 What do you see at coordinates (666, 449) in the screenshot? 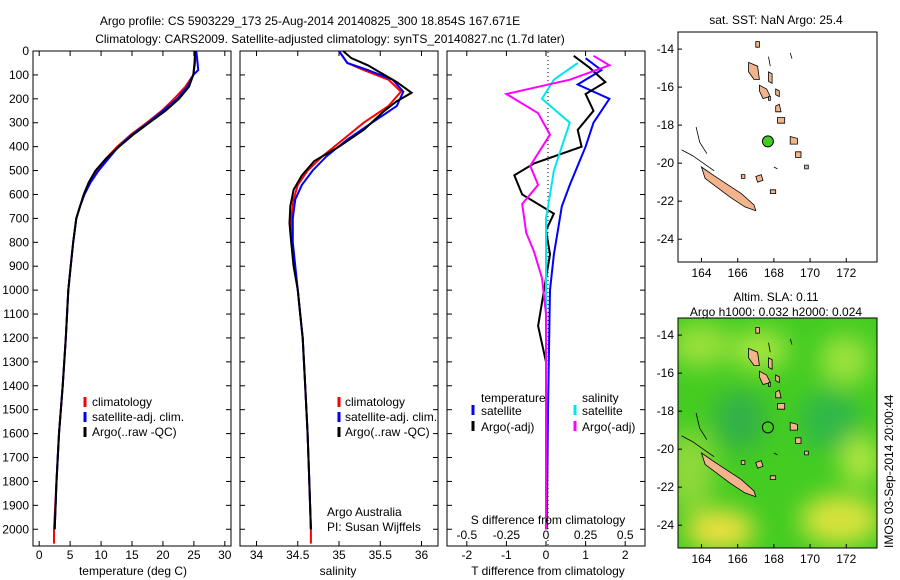
I see `lat-tick-label: -20` at bounding box center [666, 449].